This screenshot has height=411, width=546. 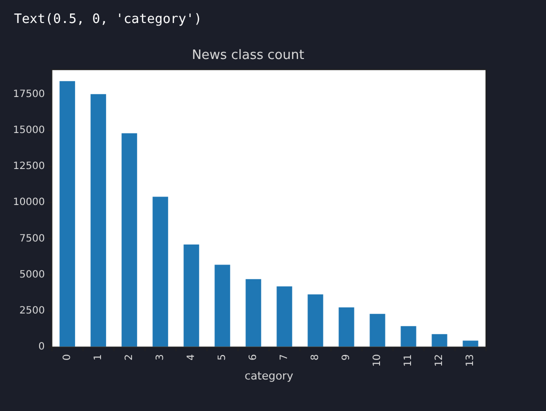 What do you see at coordinates (29, 202) in the screenshot?
I see `y-tick-label: 10000` at bounding box center [29, 202].